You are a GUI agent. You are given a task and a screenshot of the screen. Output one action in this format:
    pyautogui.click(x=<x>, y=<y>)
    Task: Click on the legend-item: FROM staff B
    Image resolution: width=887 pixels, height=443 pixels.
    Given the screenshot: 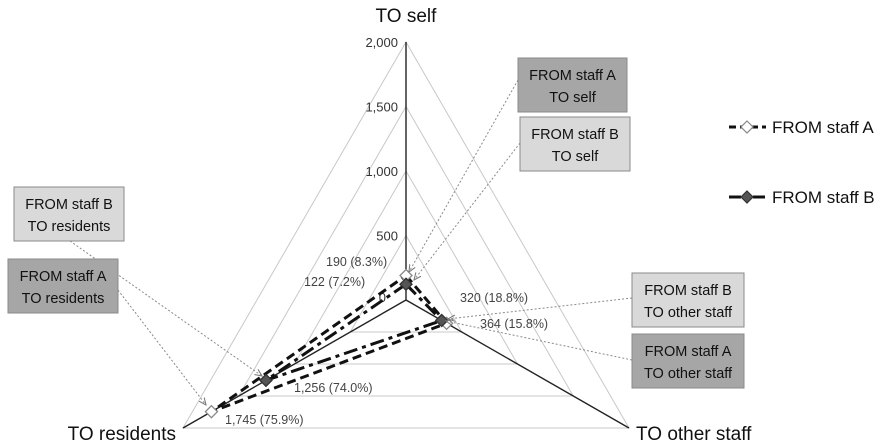 What is the action you would take?
    pyautogui.click(x=802, y=197)
    